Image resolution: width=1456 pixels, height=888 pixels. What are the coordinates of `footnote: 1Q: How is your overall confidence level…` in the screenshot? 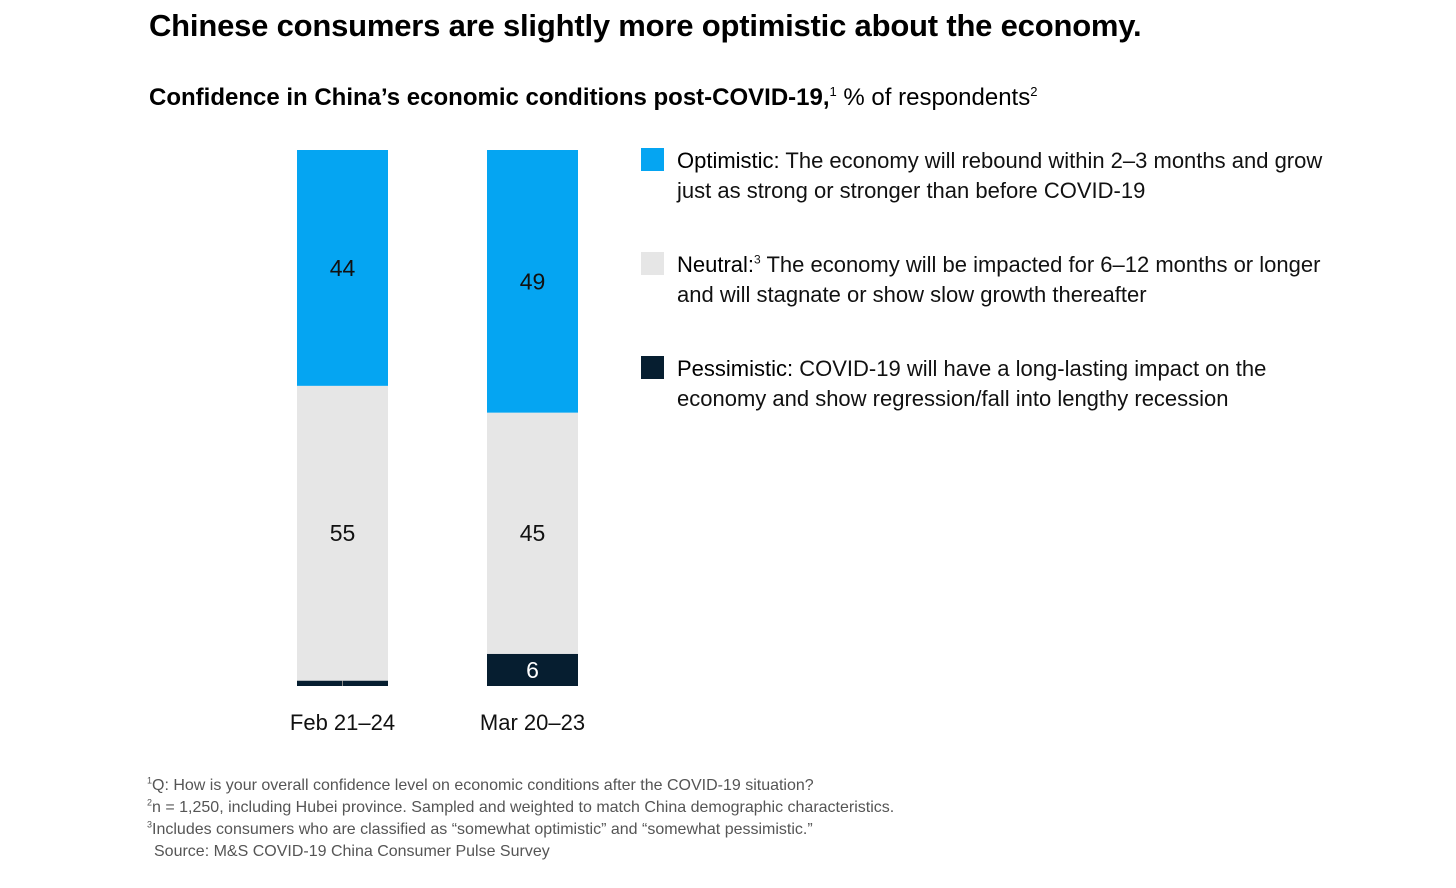 It's located at (520, 786).